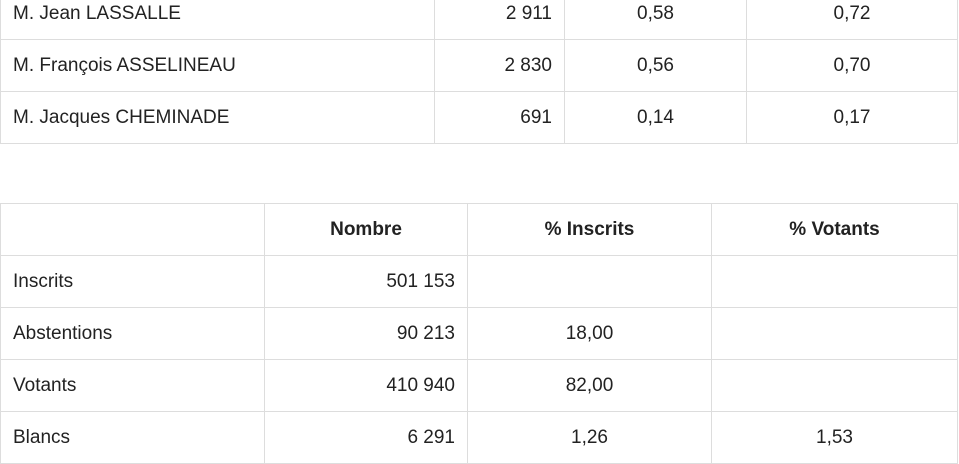 The height and width of the screenshot is (464, 959). What do you see at coordinates (590, 229) in the screenshot?
I see `header-pct-inscrits: % Inscrits` at bounding box center [590, 229].